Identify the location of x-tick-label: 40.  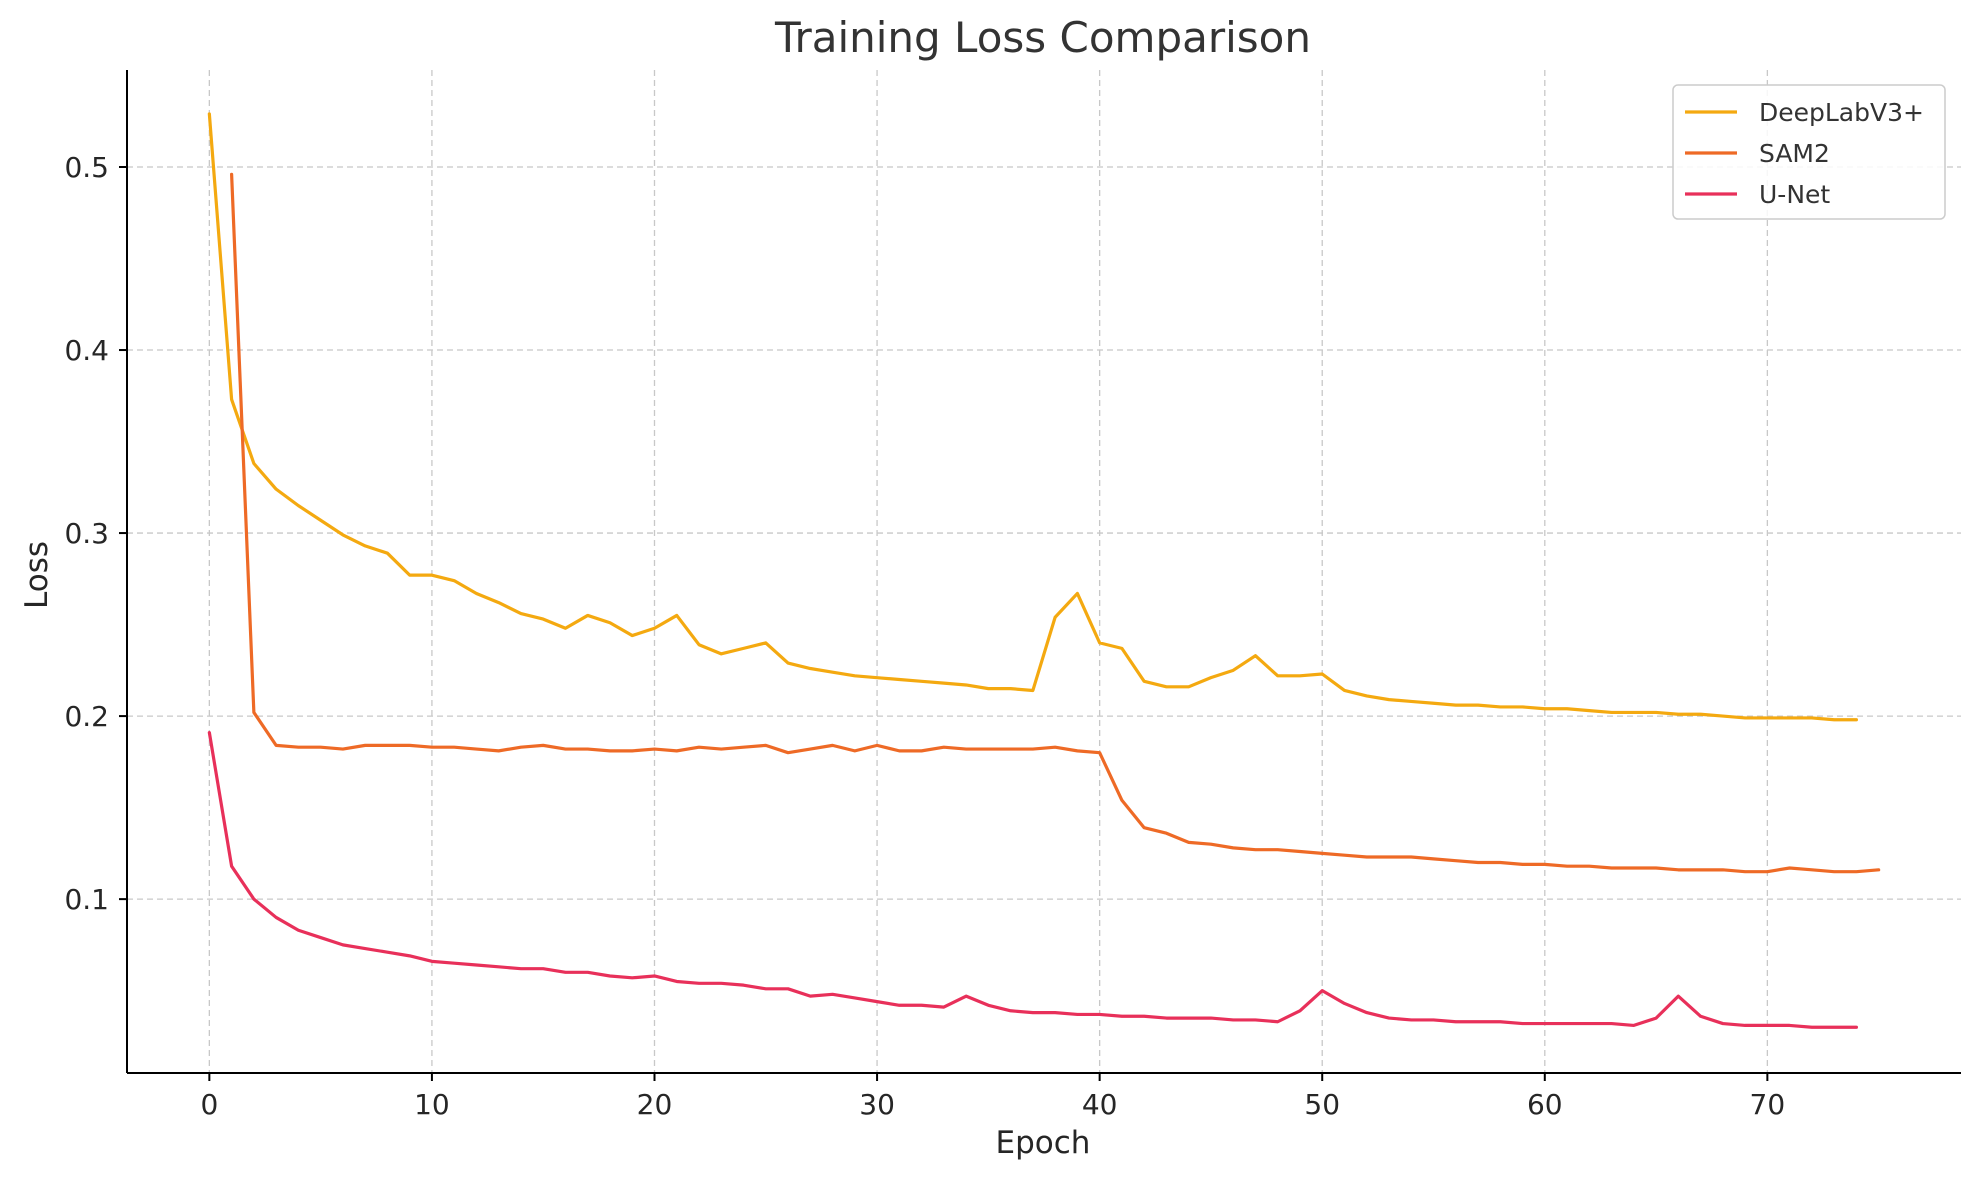
(1100, 1104).